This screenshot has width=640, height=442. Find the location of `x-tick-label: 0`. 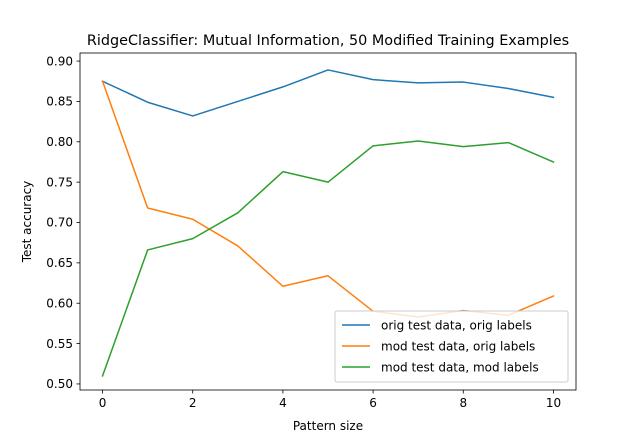

x-tick-label: 0 is located at coordinates (103, 403).